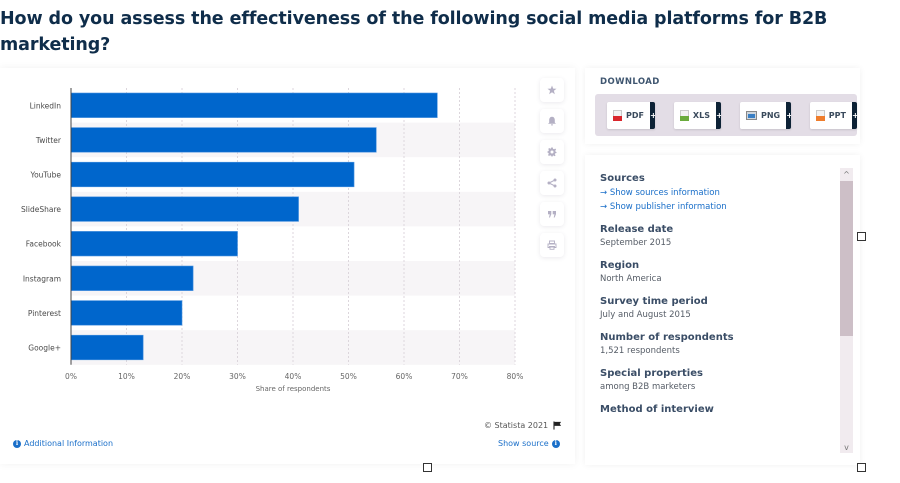  Describe the element at coordinates (631, 279) in the screenshot. I see `region-value: North America` at that location.